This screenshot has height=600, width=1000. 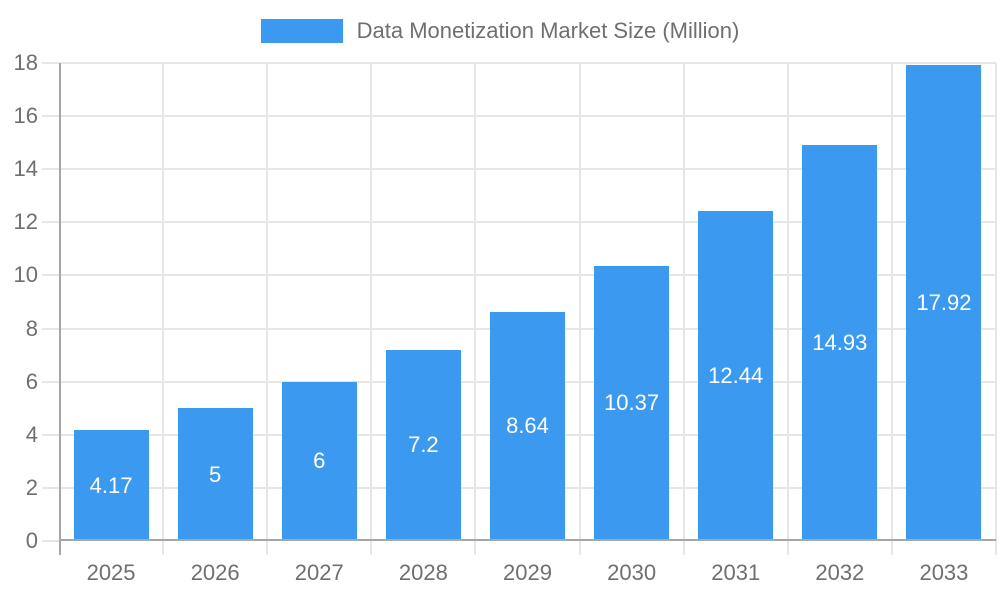 What do you see at coordinates (31, 434) in the screenshot?
I see `y-tick-label: 4` at bounding box center [31, 434].